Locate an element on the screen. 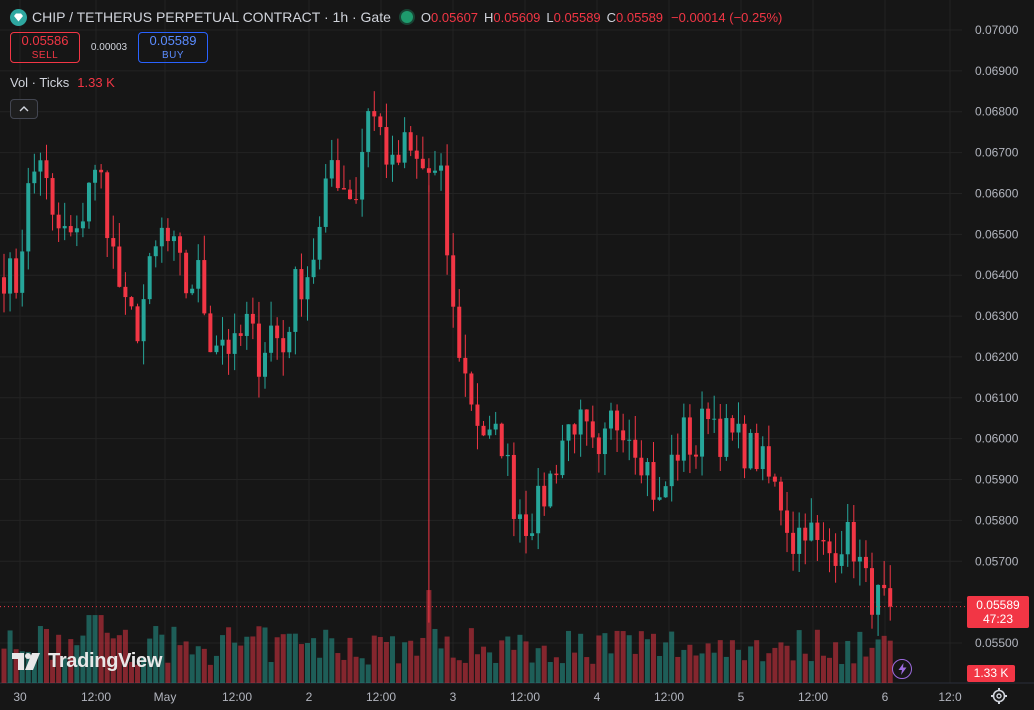  market-open-dot-icon is located at coordinates (406, 17).